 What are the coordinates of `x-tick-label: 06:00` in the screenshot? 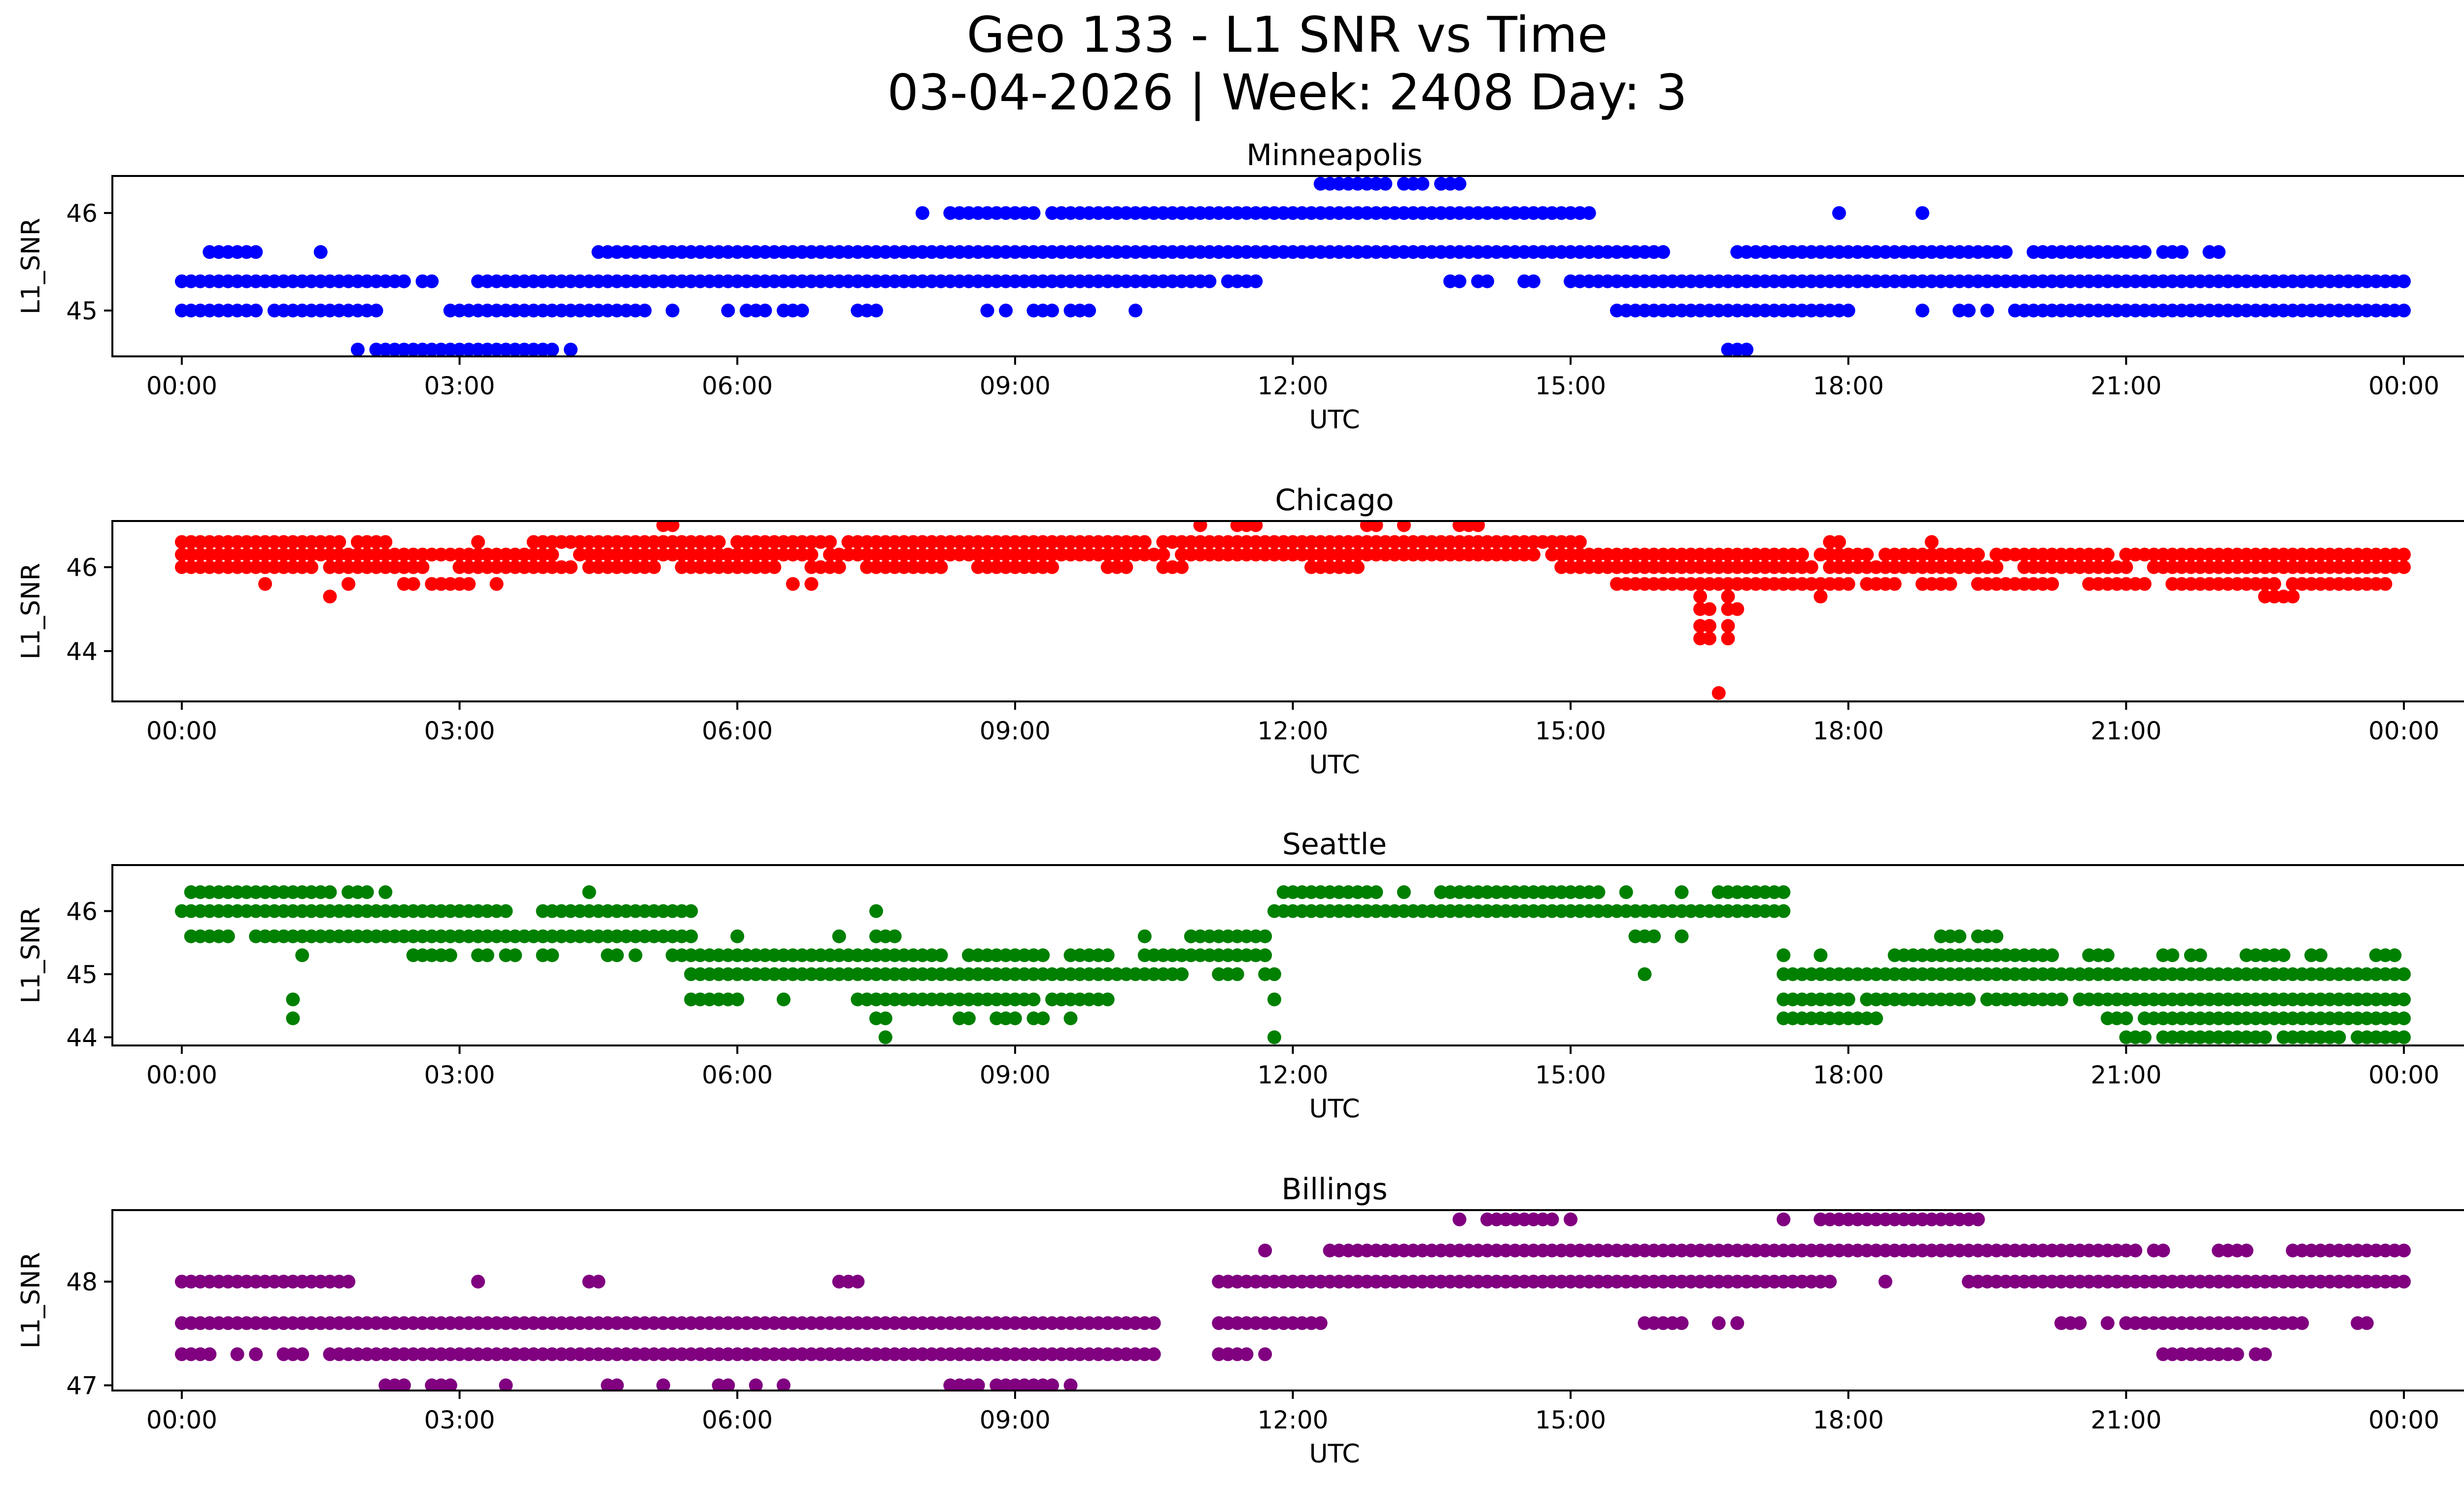 It's located at (737, 1075).